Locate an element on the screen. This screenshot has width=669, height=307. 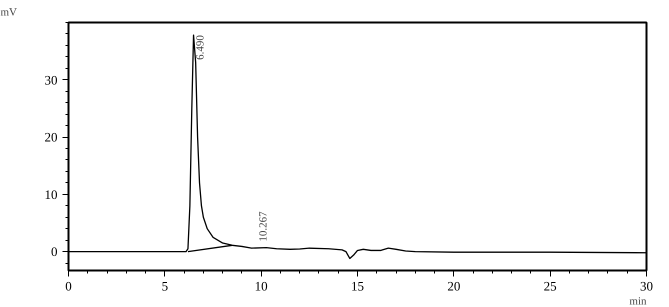
x-tick-label: 30 is located at coordinates (646, 286).